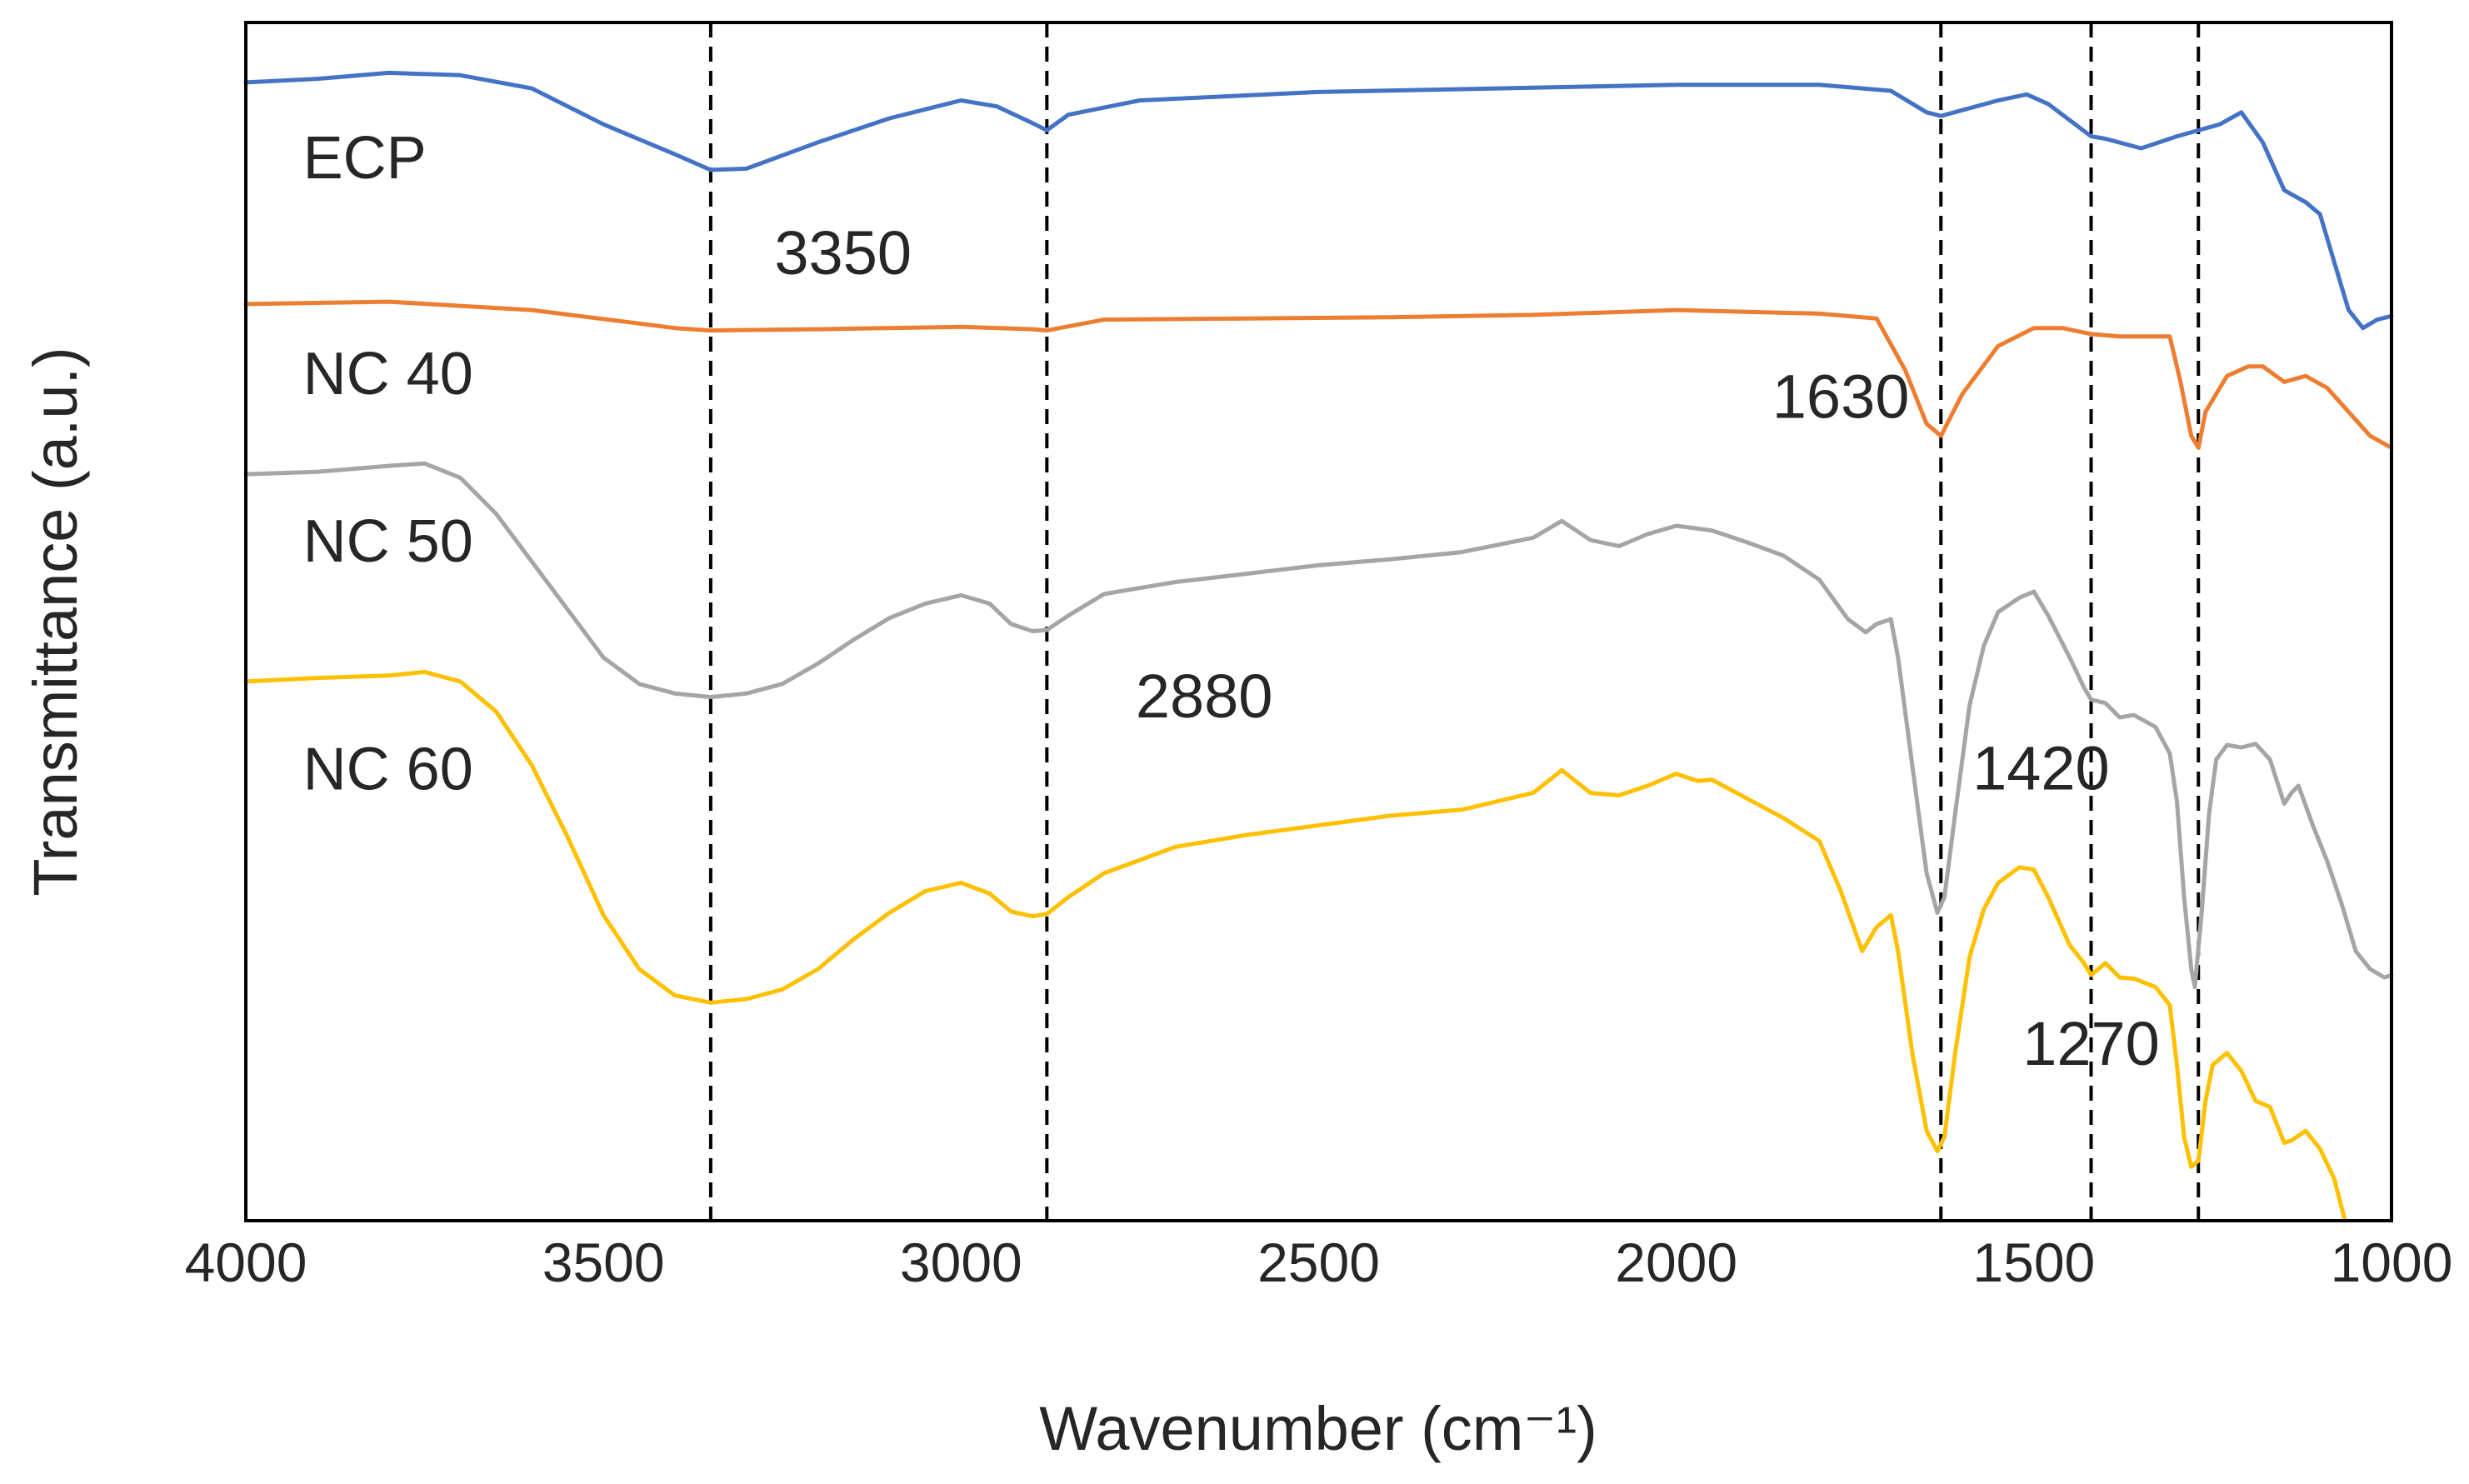 Image resolution: width=2469 pixels, height=1484 pixels. I want to click on series-labels: ECP NC 40 NC 50 NC 60, so click(388, 463).